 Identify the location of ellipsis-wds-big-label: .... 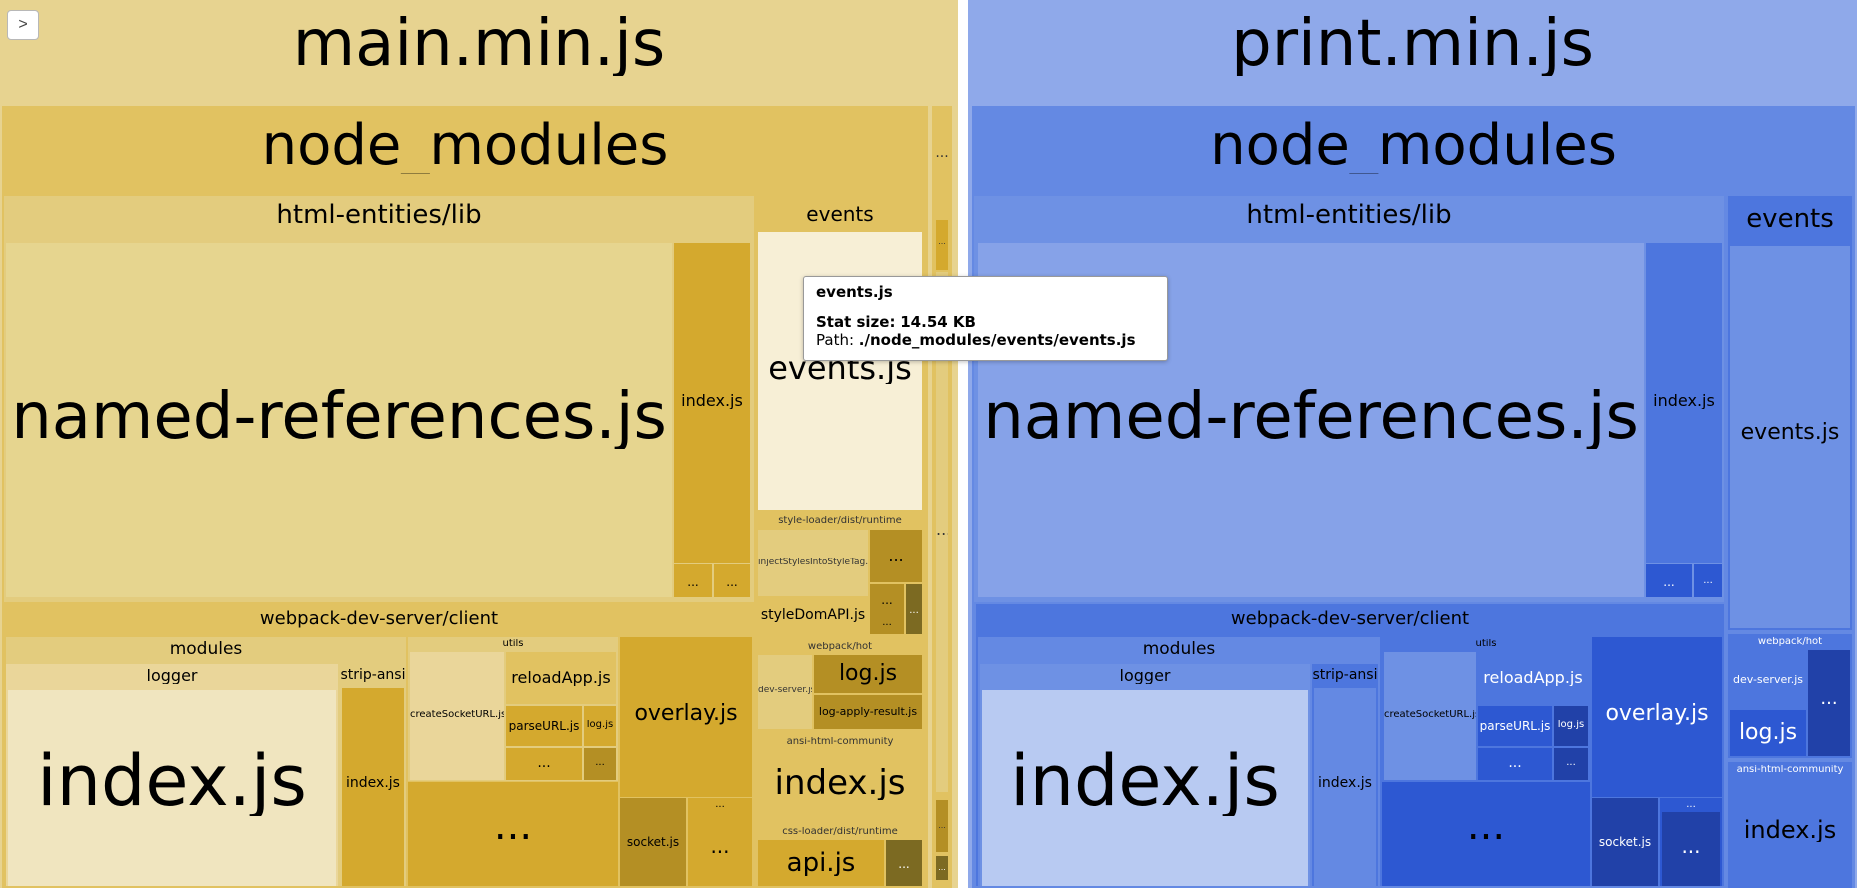
(513, 826).